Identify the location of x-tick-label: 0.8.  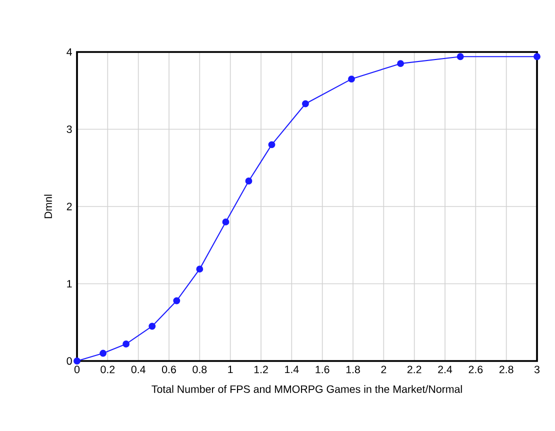
(199, 370).